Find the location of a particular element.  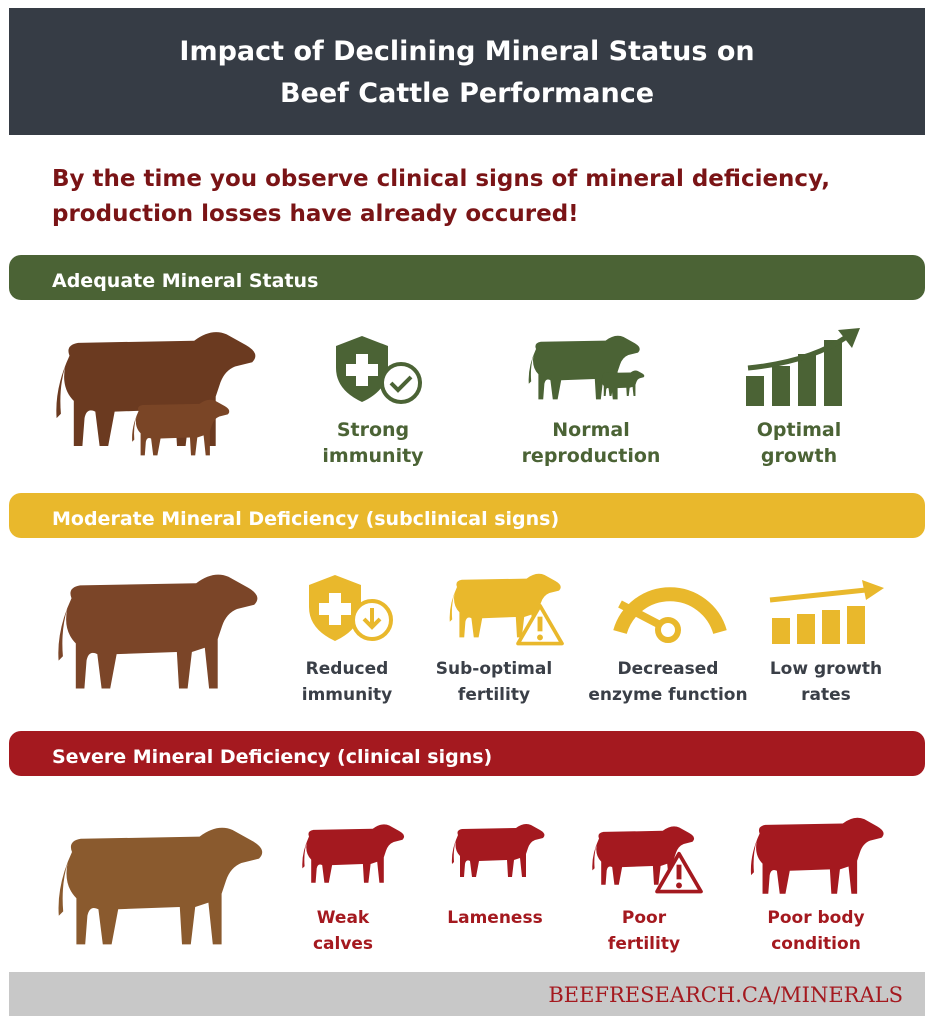

header-band is located at coordinates (467, 71).